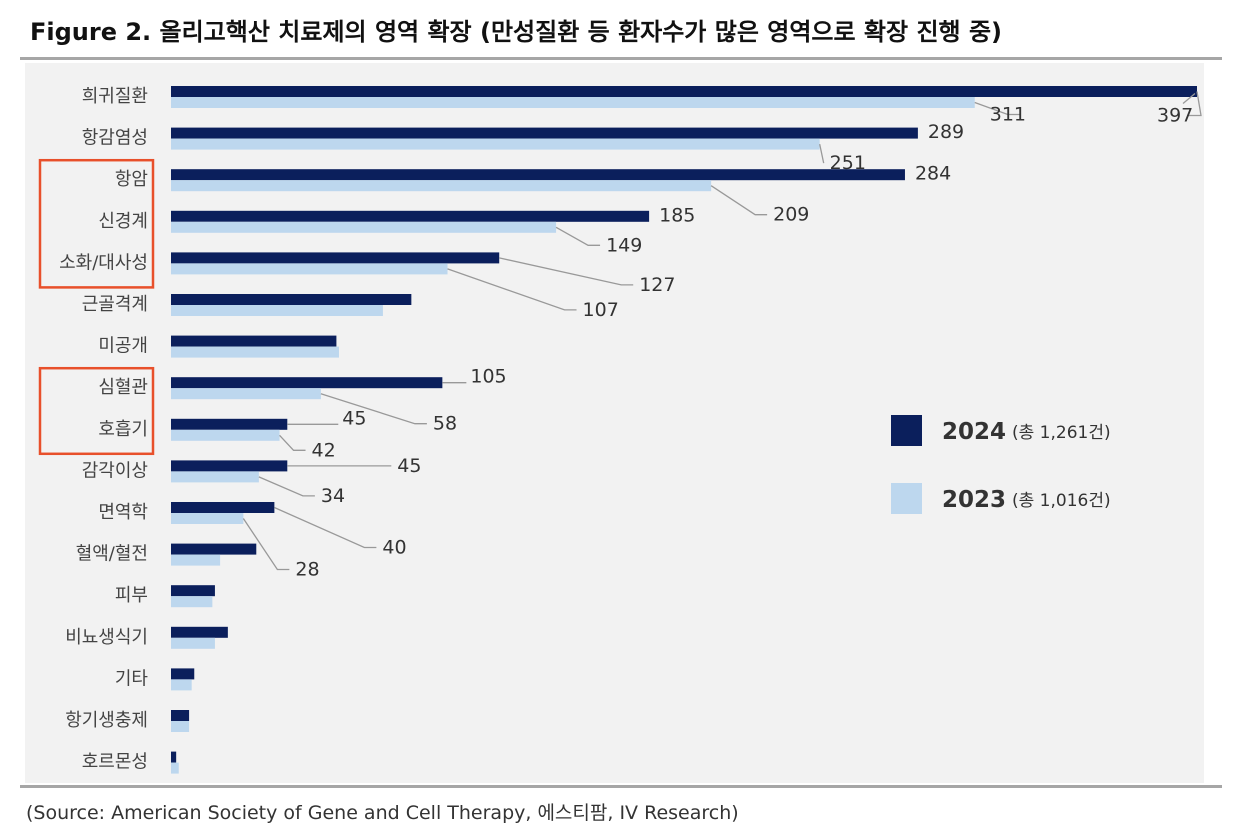 The height and width of the screenshot is (833, 1235). What do you see at coordinates (307, 570) in the screenshot?
I see `data-label: 28` at bounding box center [307, 570].